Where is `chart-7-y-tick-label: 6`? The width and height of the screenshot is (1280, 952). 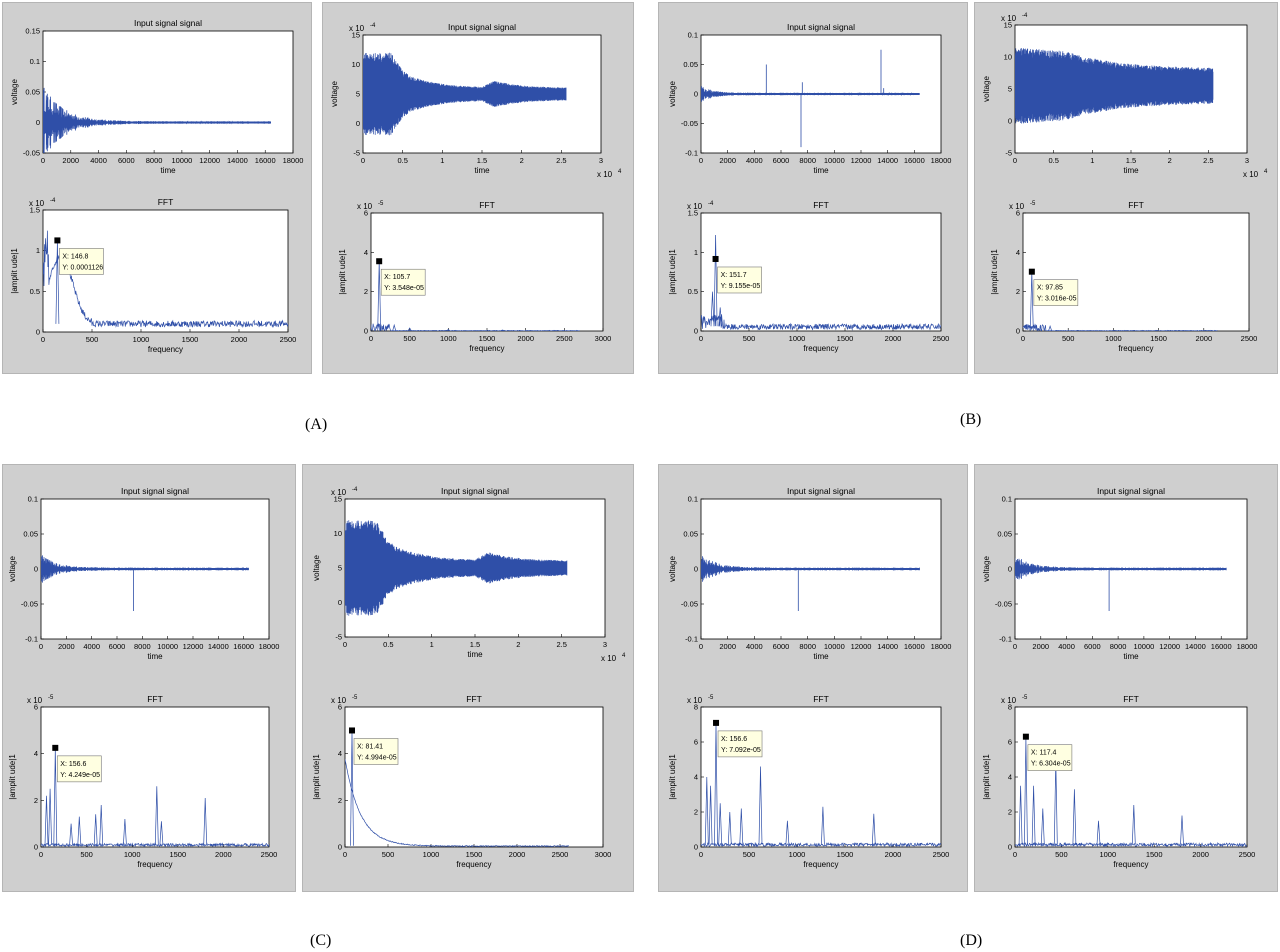
chart-7-y-tick-label: 6 is located at coordinates (1018, 213).